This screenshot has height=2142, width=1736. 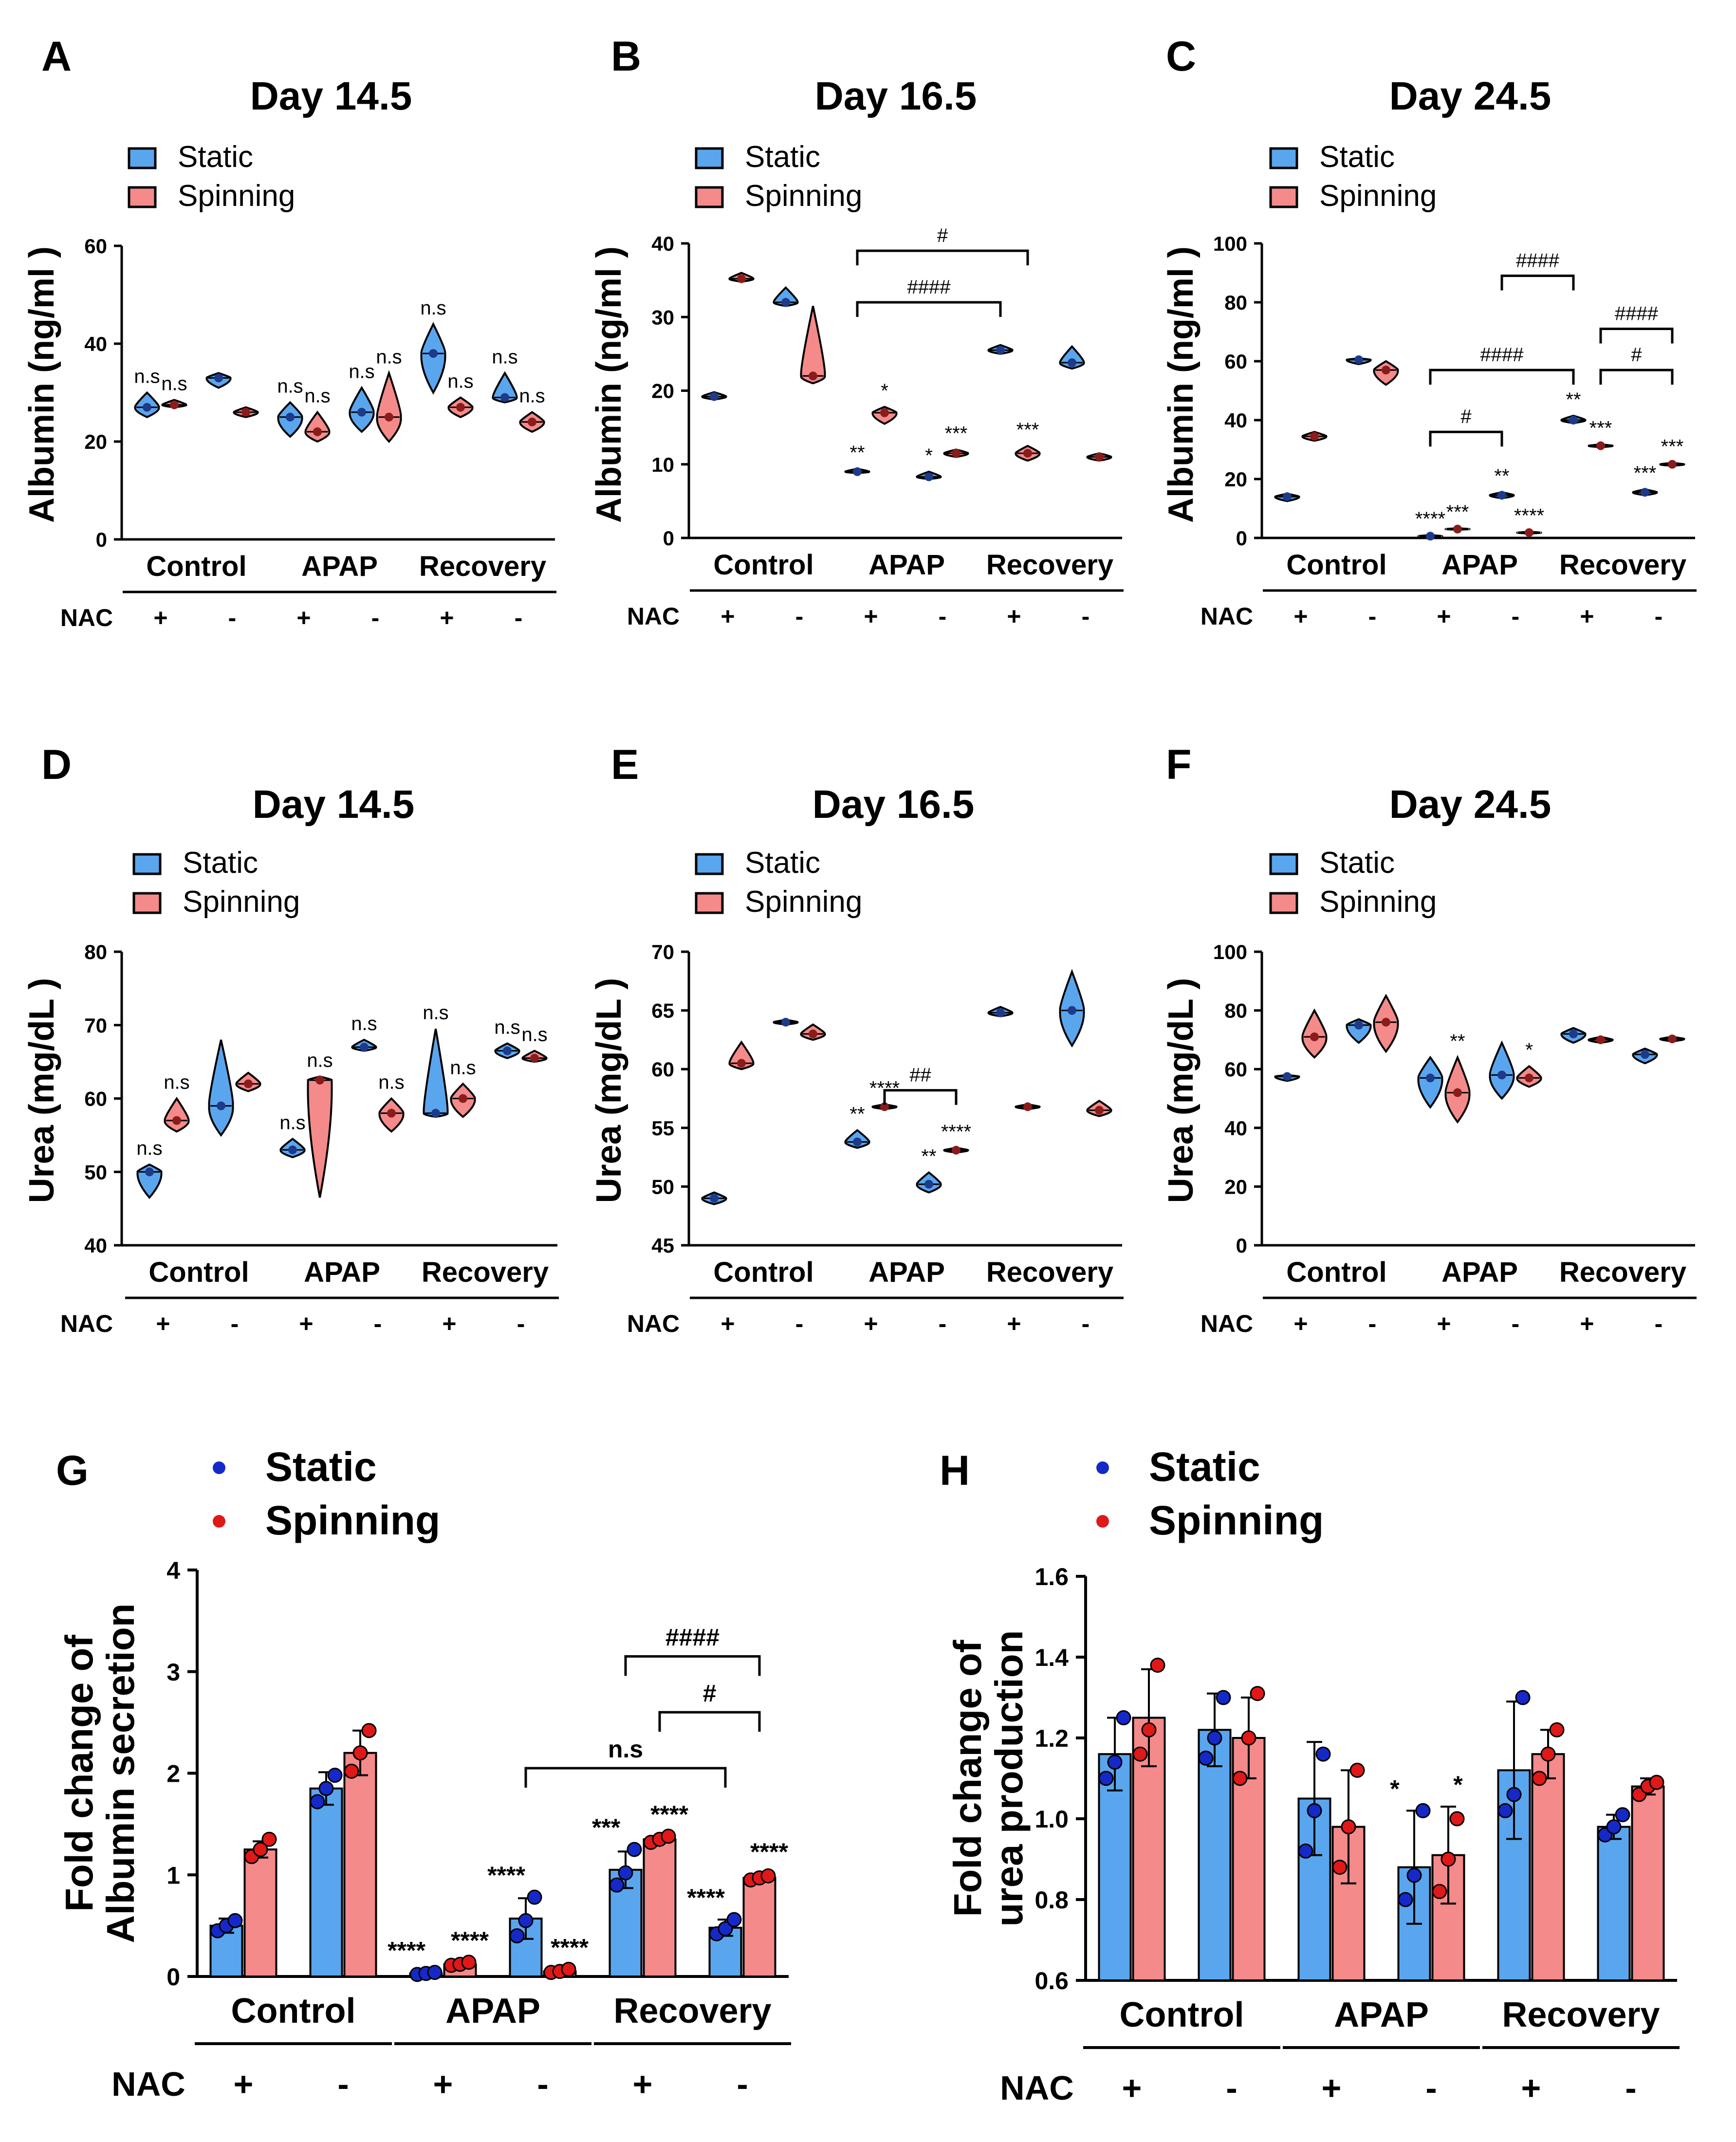 What do you see at coordinates (219, 1467) in the screenshot?
I see `legend-dot-static` at bounding box center [219, 1467].